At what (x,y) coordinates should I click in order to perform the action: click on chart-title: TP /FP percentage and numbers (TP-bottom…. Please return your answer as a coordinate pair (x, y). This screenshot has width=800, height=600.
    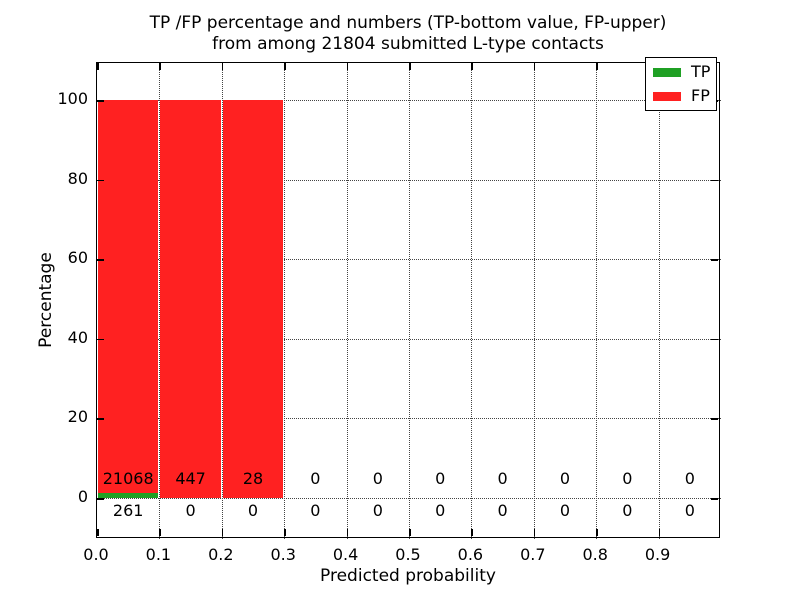
    Looking at the image, I should click on (408, 34).